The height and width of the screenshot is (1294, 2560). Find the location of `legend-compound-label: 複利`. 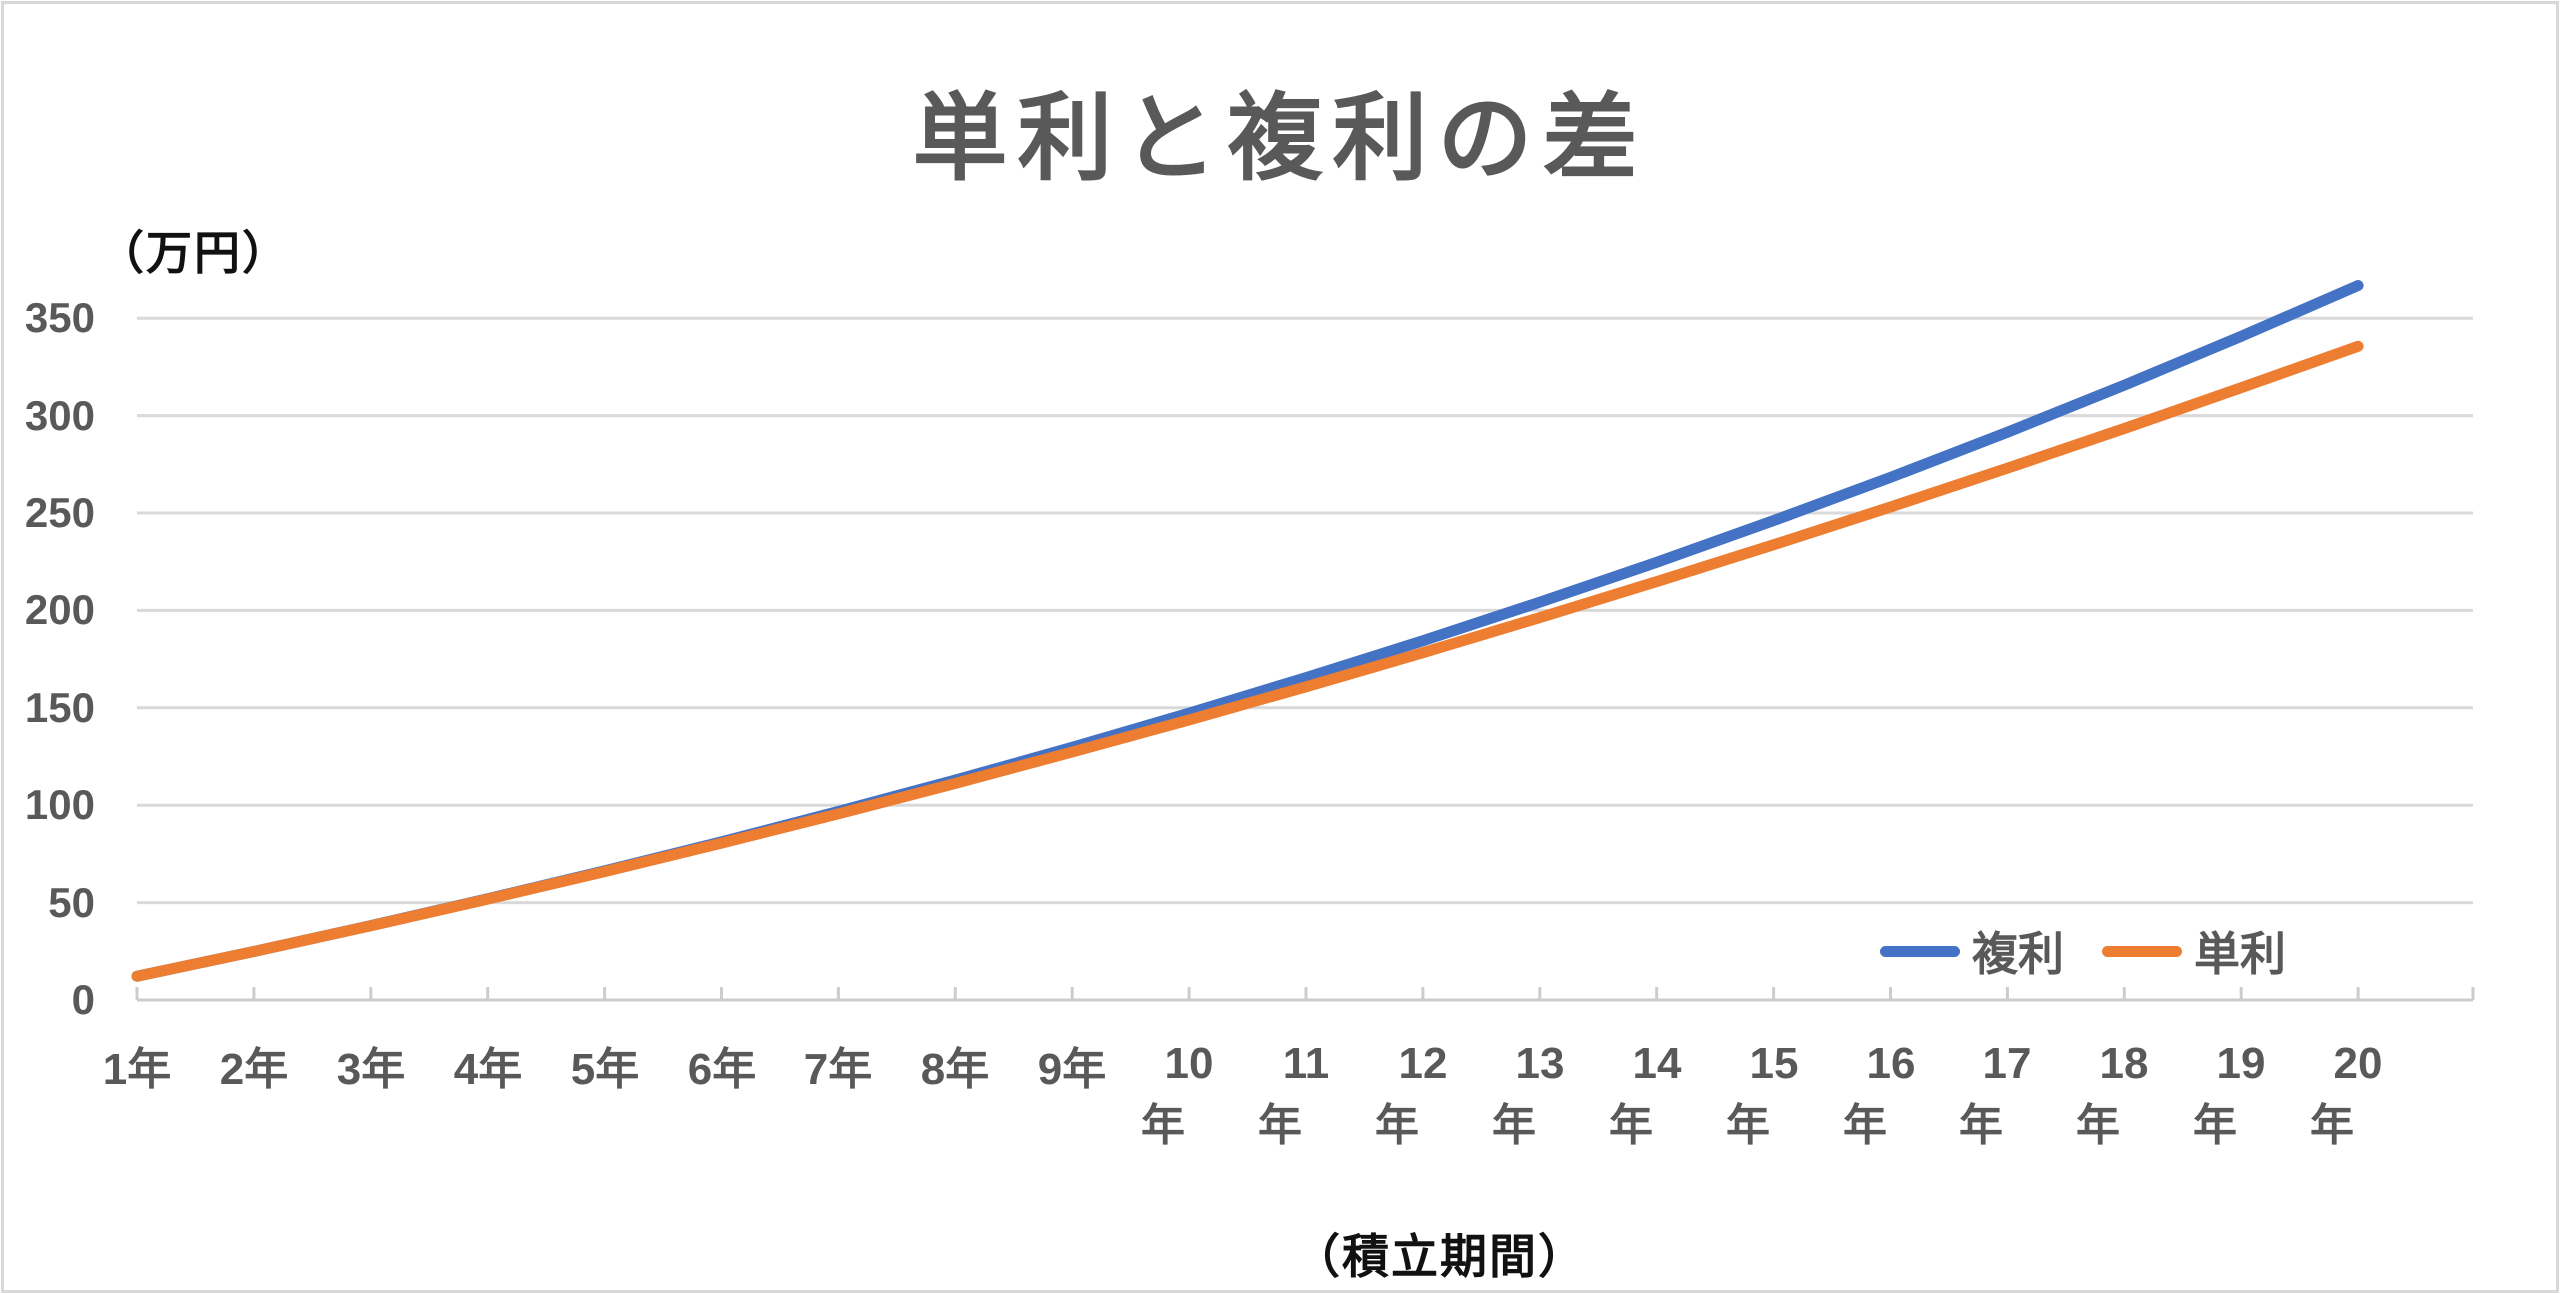

legend-compound-label: 複利 is located at coordinates (2018, 954).